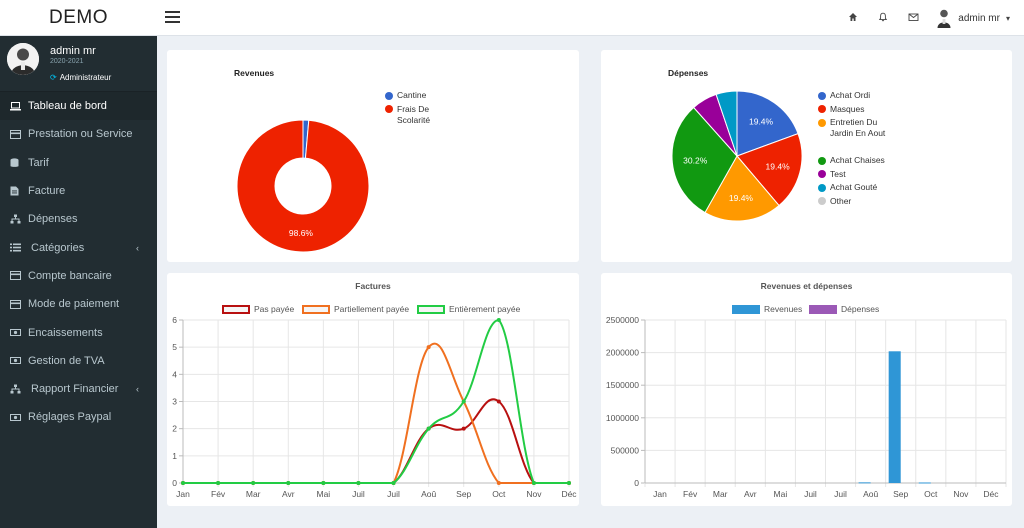  Describe the element at coordinates (78, 163) in the screenshot. I see `sidebar-item-tarif: Tarif` at that location.